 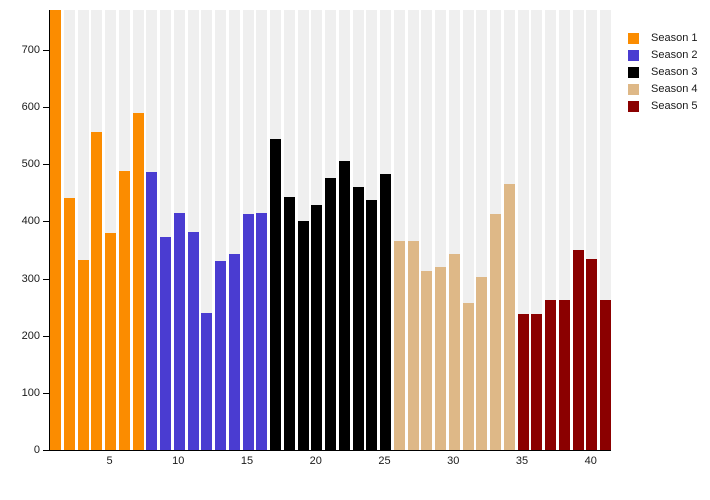 What do you see at coordinates (30, 335) in the screenshot?
I see `y-tick-label: 200` at bounding box center [30, 335].